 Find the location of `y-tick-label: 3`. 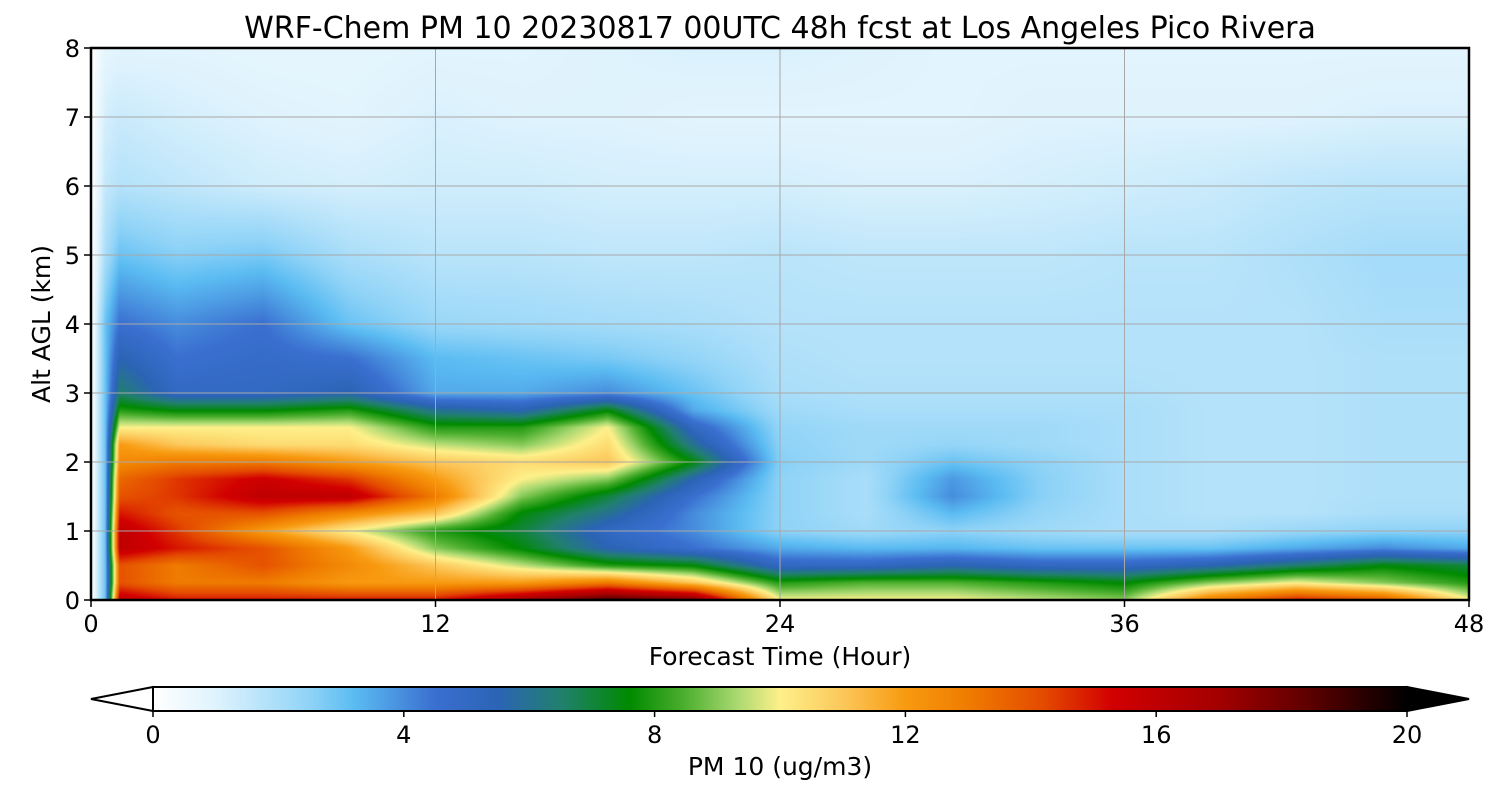

y-tick-label: 3 is located at coordinates (72, 394).